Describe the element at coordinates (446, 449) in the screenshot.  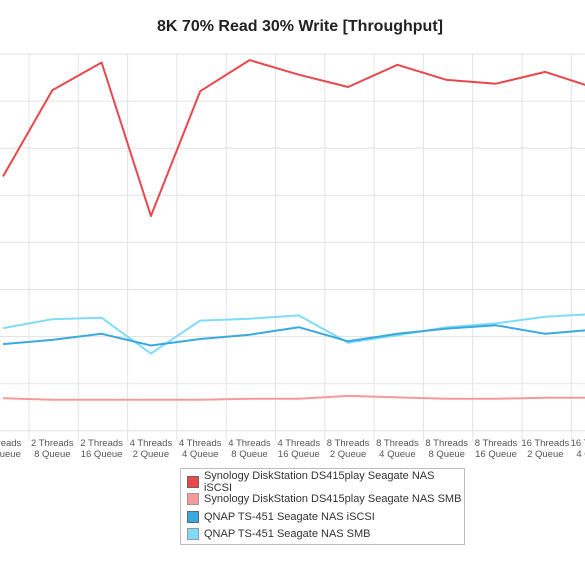
I see `x-tick-label: 8 Threads 8 Queue` at that location.